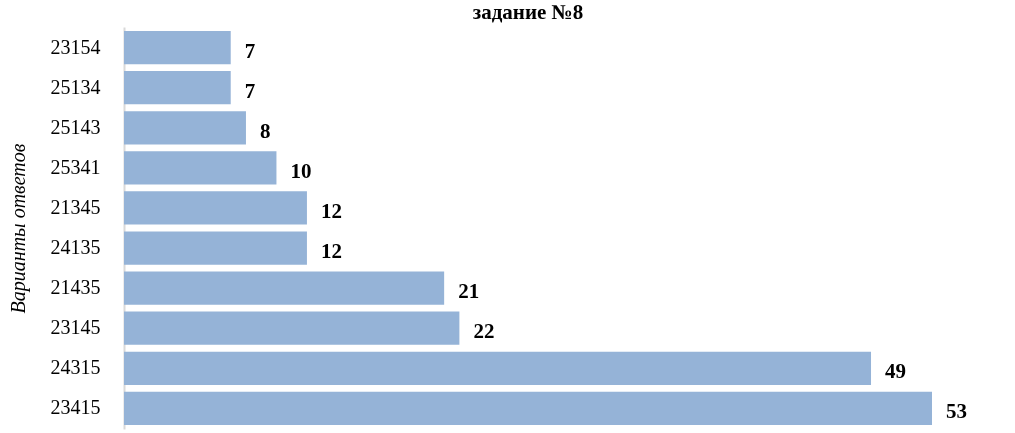 This screenshot has height=433, width=1015. What do you see at coordinates (75, 367) in the screenshot?
I see `y-tick-label: 24315` at bounding box center [75, 367].